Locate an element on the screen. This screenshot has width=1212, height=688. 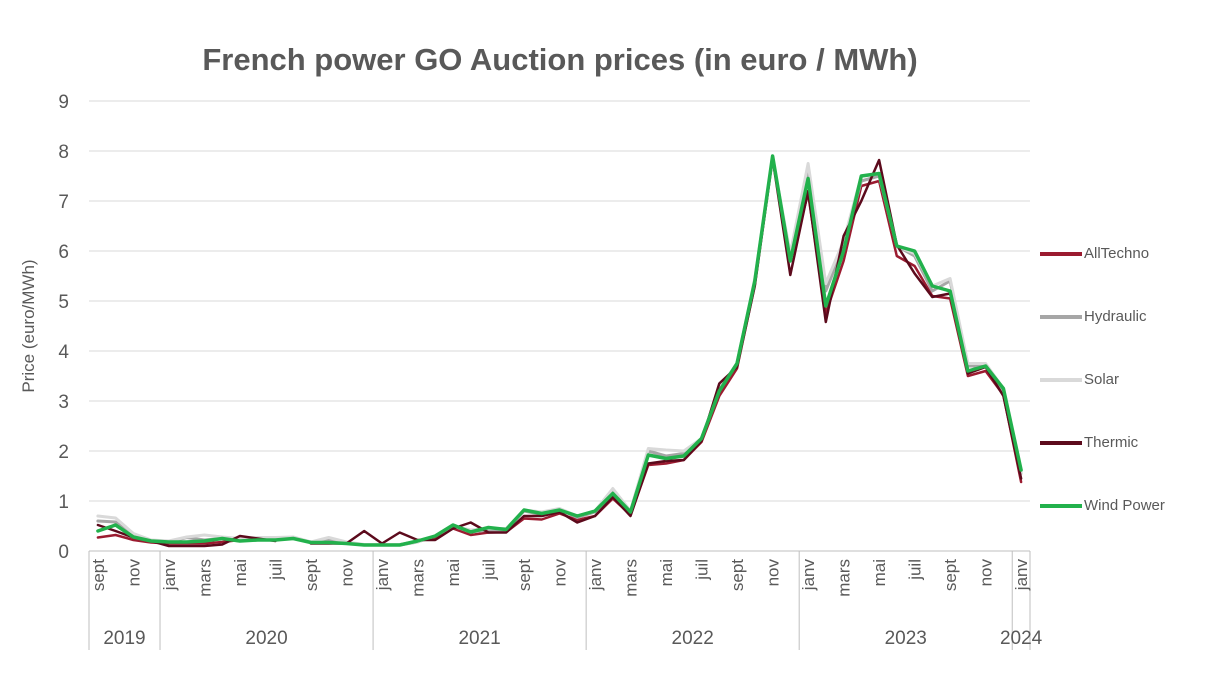
legend: AllTechno Hydraulic Solar Thermic Wind Power is located at coordinates (1125, 379).